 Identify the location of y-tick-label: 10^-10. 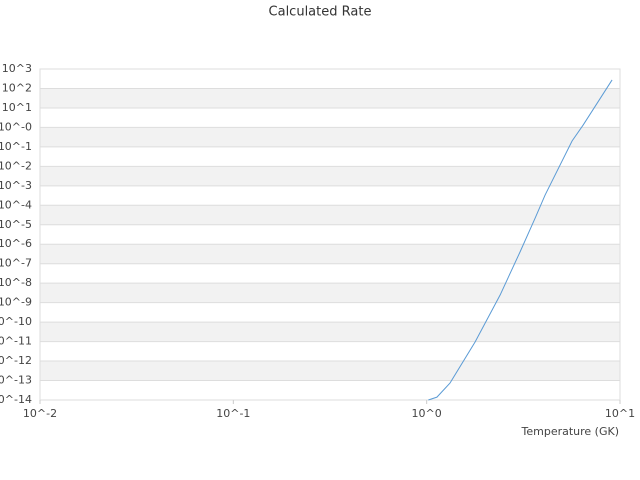
(16, 321).